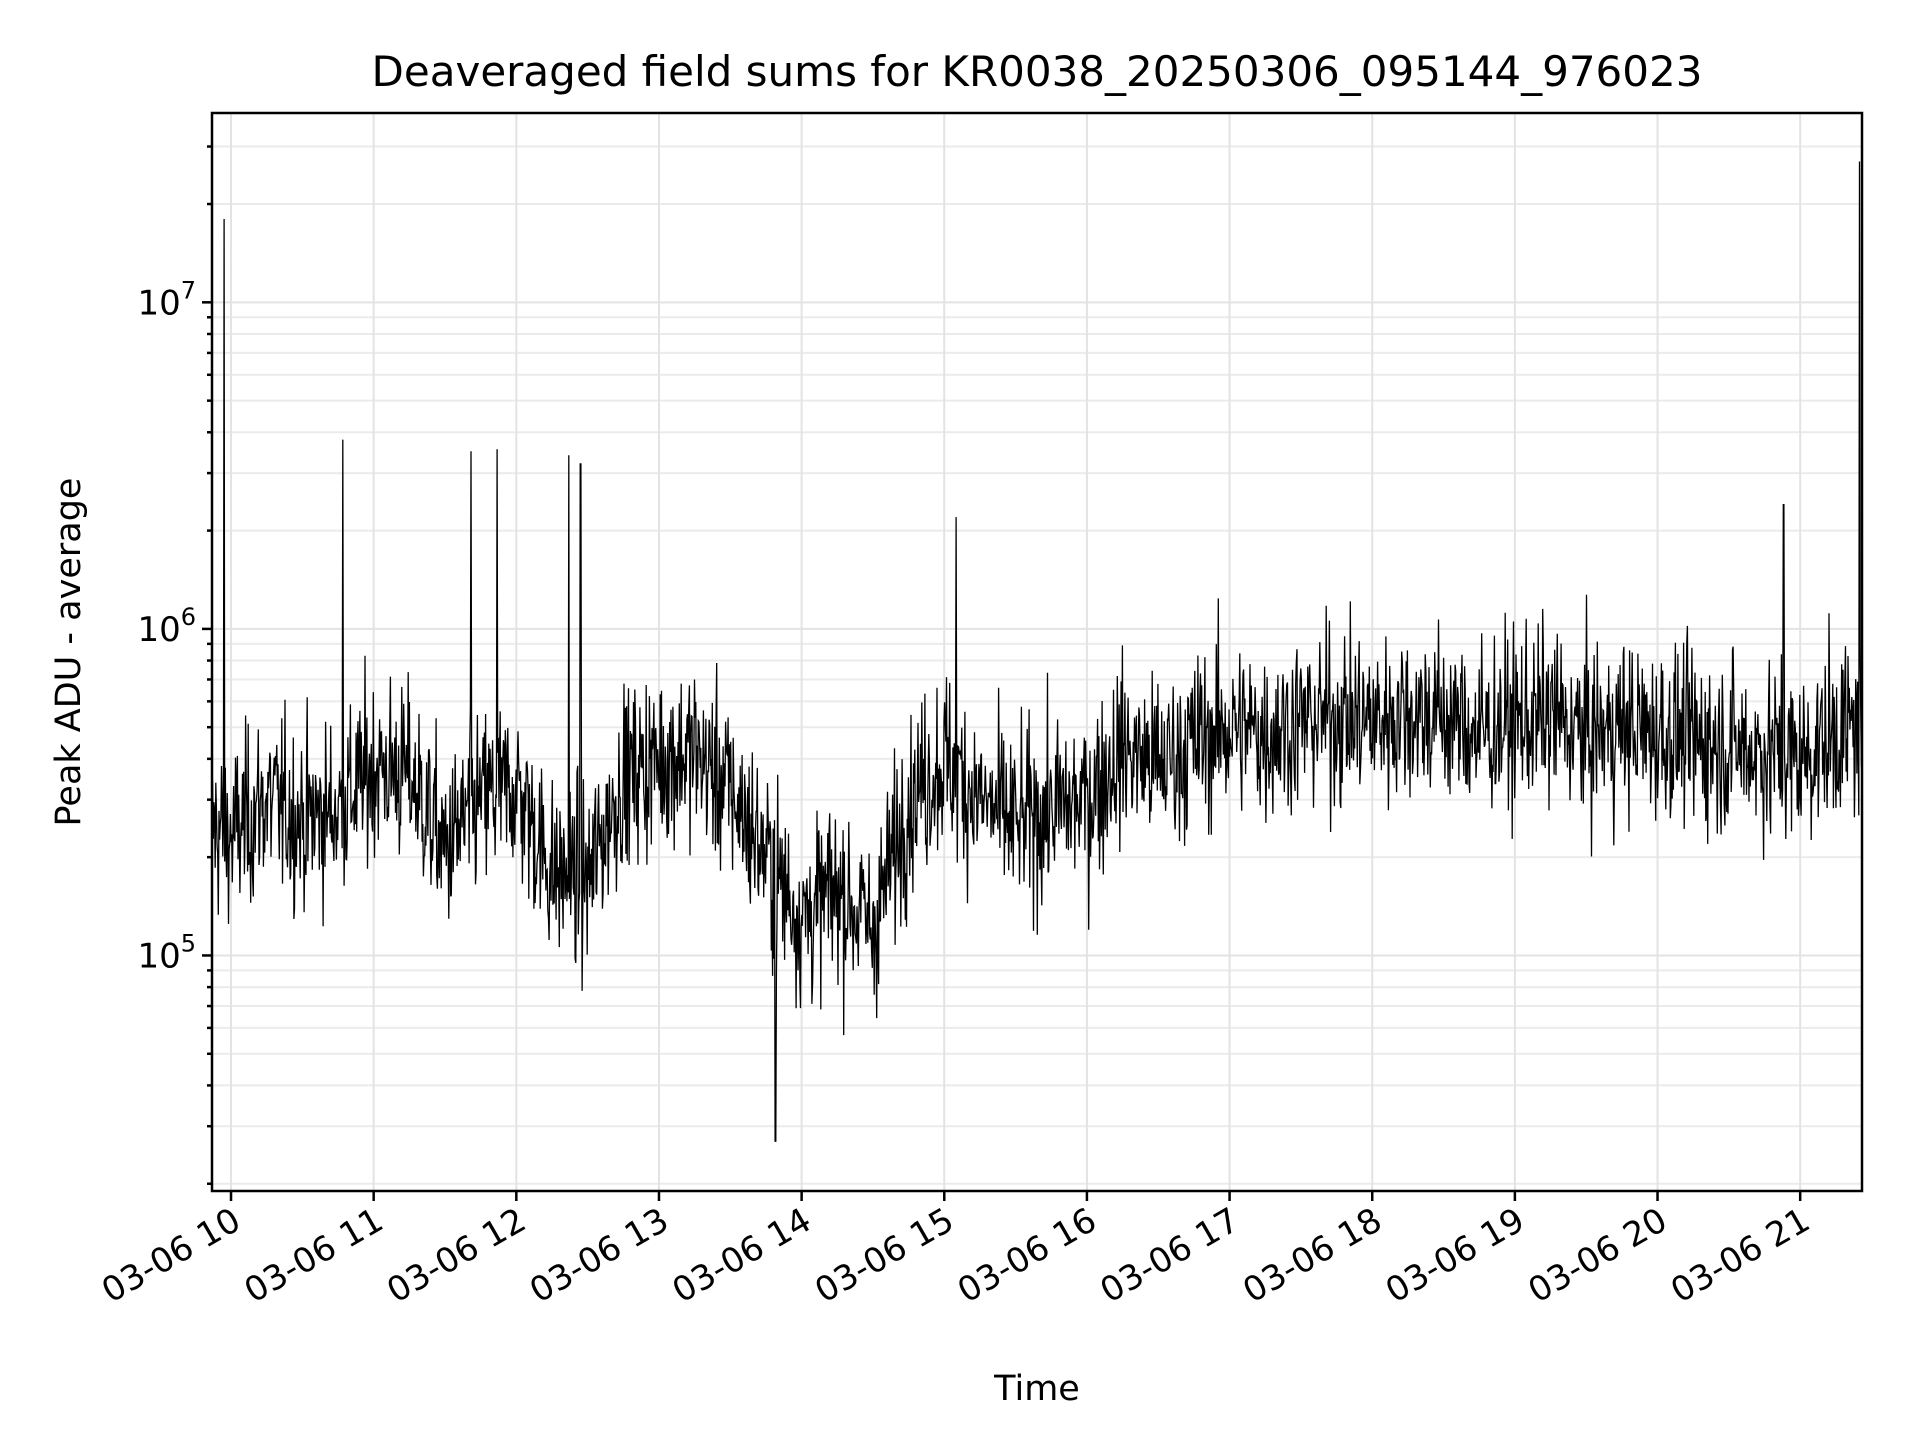 The height and width of the screenshot is (1440, 1920). What do you see at coordinates (166, 952) in the screenshot?
I see `y-tick-label: 10⁵` at bounding box center [166, 952].